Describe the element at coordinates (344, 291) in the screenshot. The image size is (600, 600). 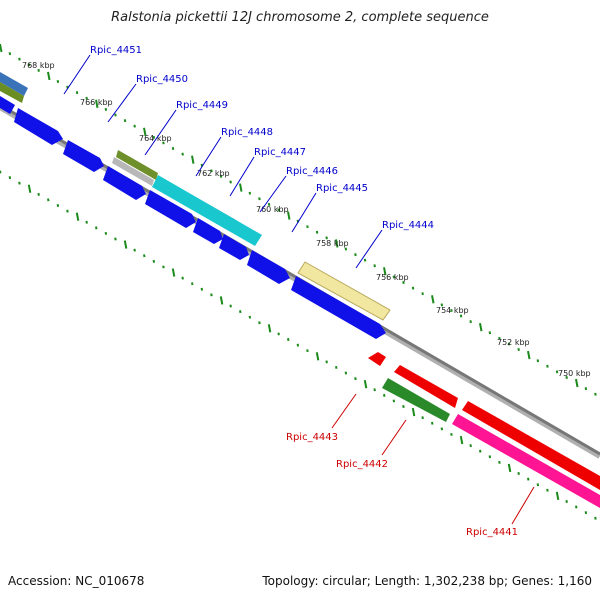
I see `gene-rpic-4444-region` at that location.